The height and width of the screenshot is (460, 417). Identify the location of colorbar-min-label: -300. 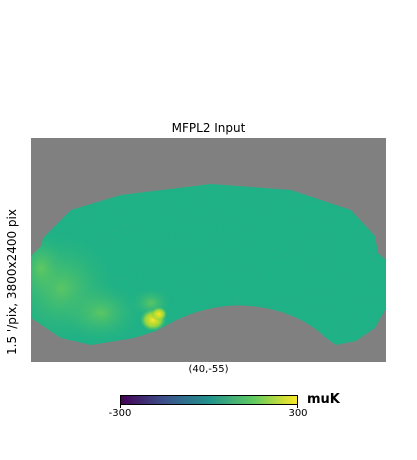
(120, 413).